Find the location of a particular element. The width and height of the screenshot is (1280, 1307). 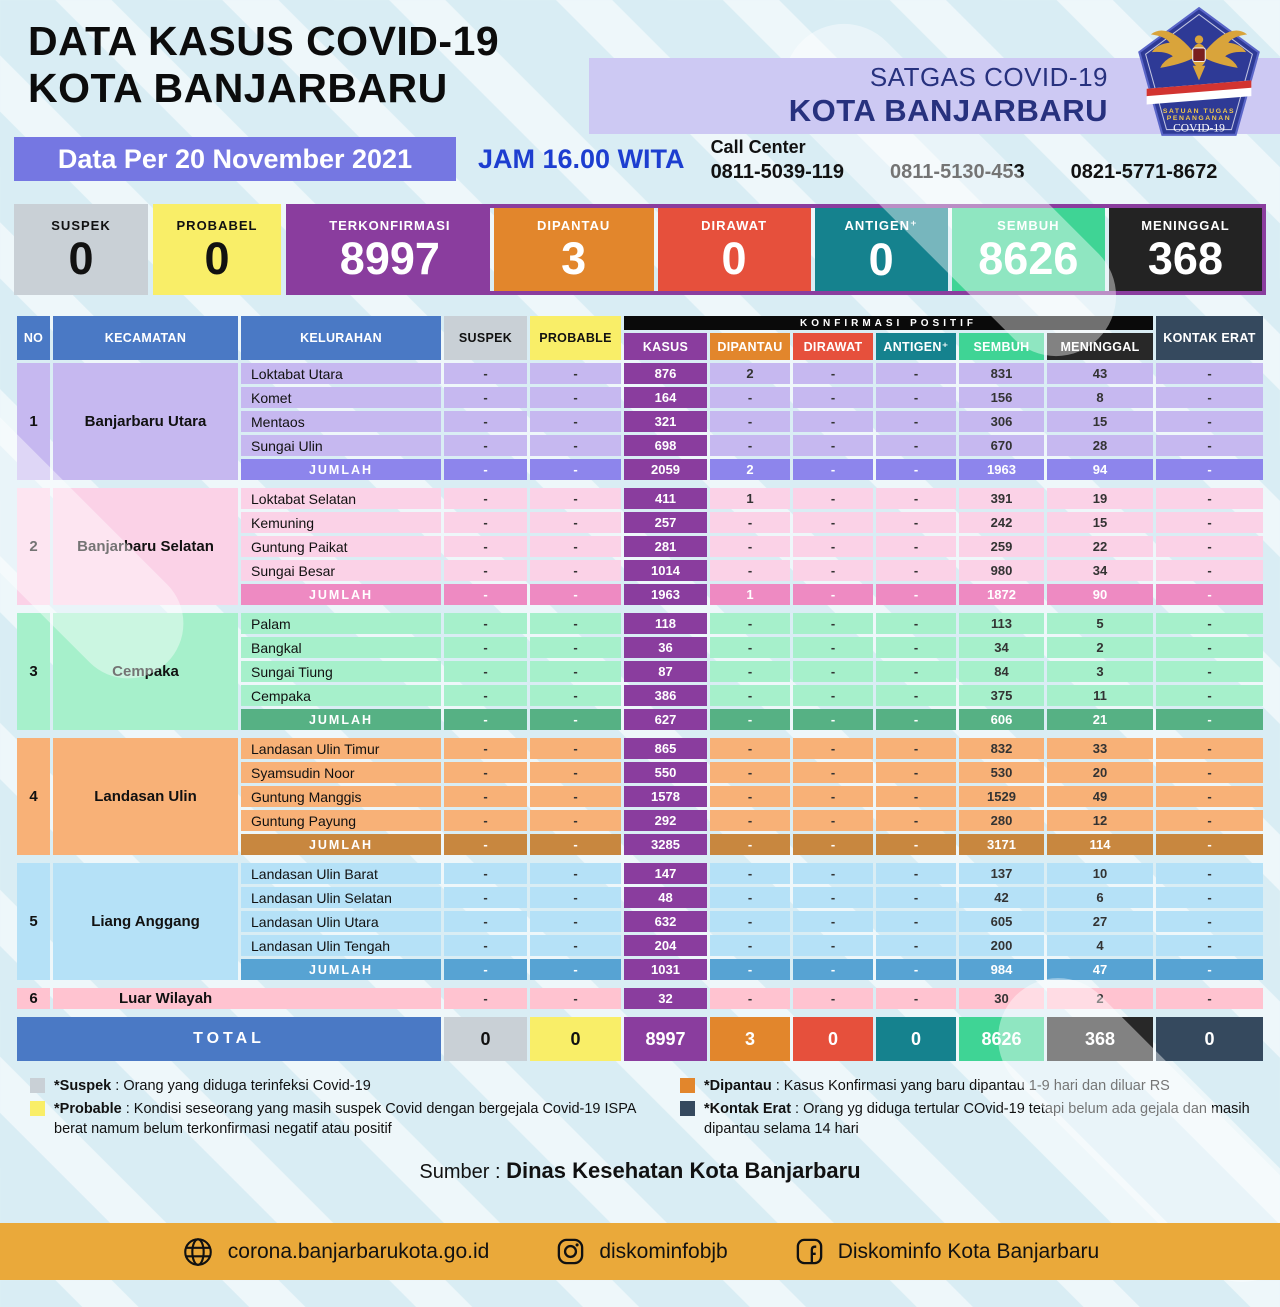

total-kasus-cell: 8997 is located at coordinates (665, 1039).